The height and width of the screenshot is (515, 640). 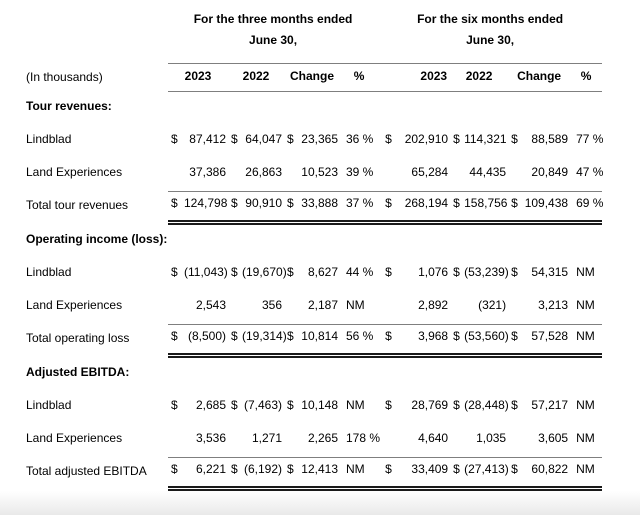 I want to click on value-cell: 26,863, so click(x=263, y=171).